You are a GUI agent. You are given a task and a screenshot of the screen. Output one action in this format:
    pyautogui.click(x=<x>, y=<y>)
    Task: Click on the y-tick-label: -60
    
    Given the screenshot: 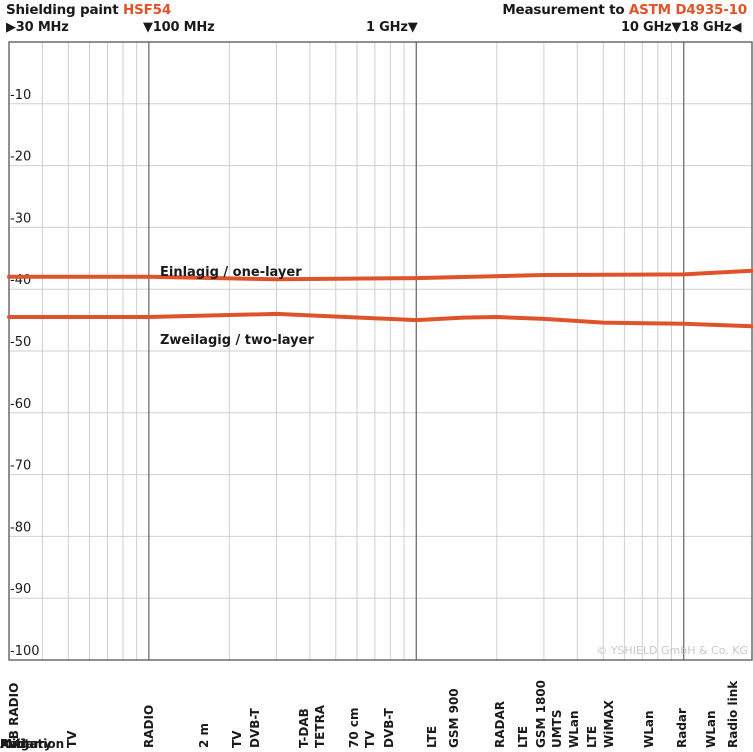 What is the action you would take?
    pyautogui.click(x=20, y=404)
    